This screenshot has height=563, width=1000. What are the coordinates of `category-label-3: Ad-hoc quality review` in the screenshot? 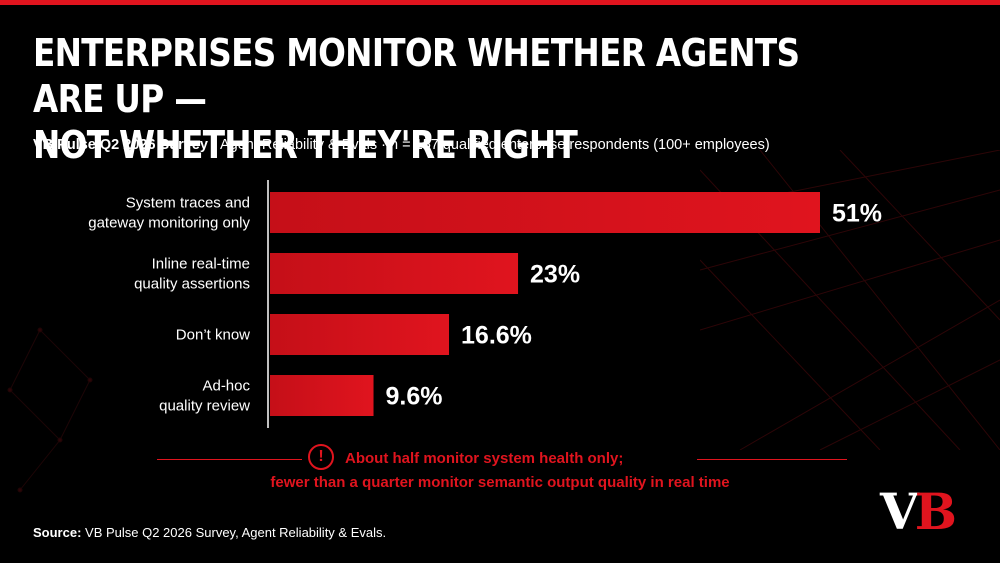 It's located at (204, 396).